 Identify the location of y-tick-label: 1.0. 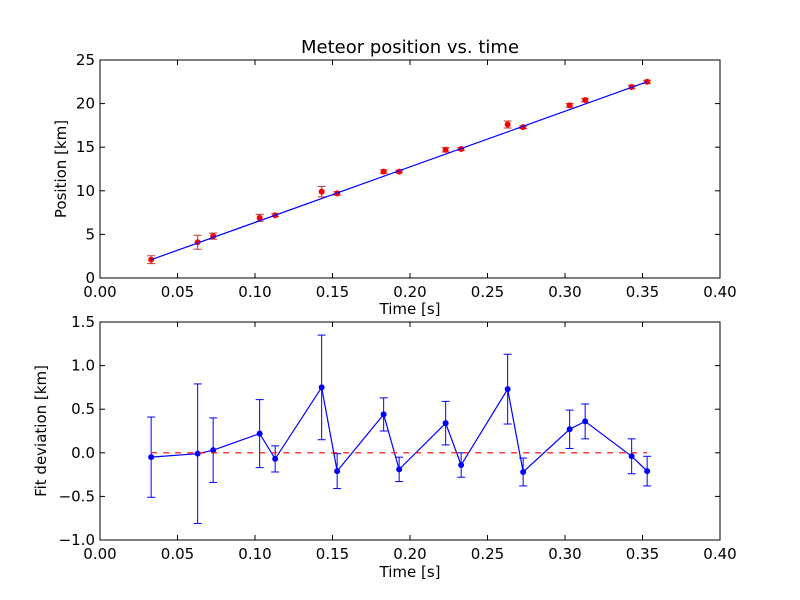
(83, 366).